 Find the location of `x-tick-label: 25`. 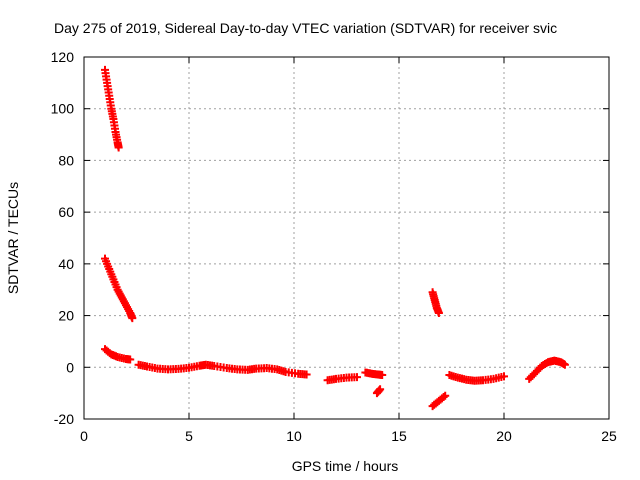

x-tick-label: 25 is located at coordinates (609, 436).